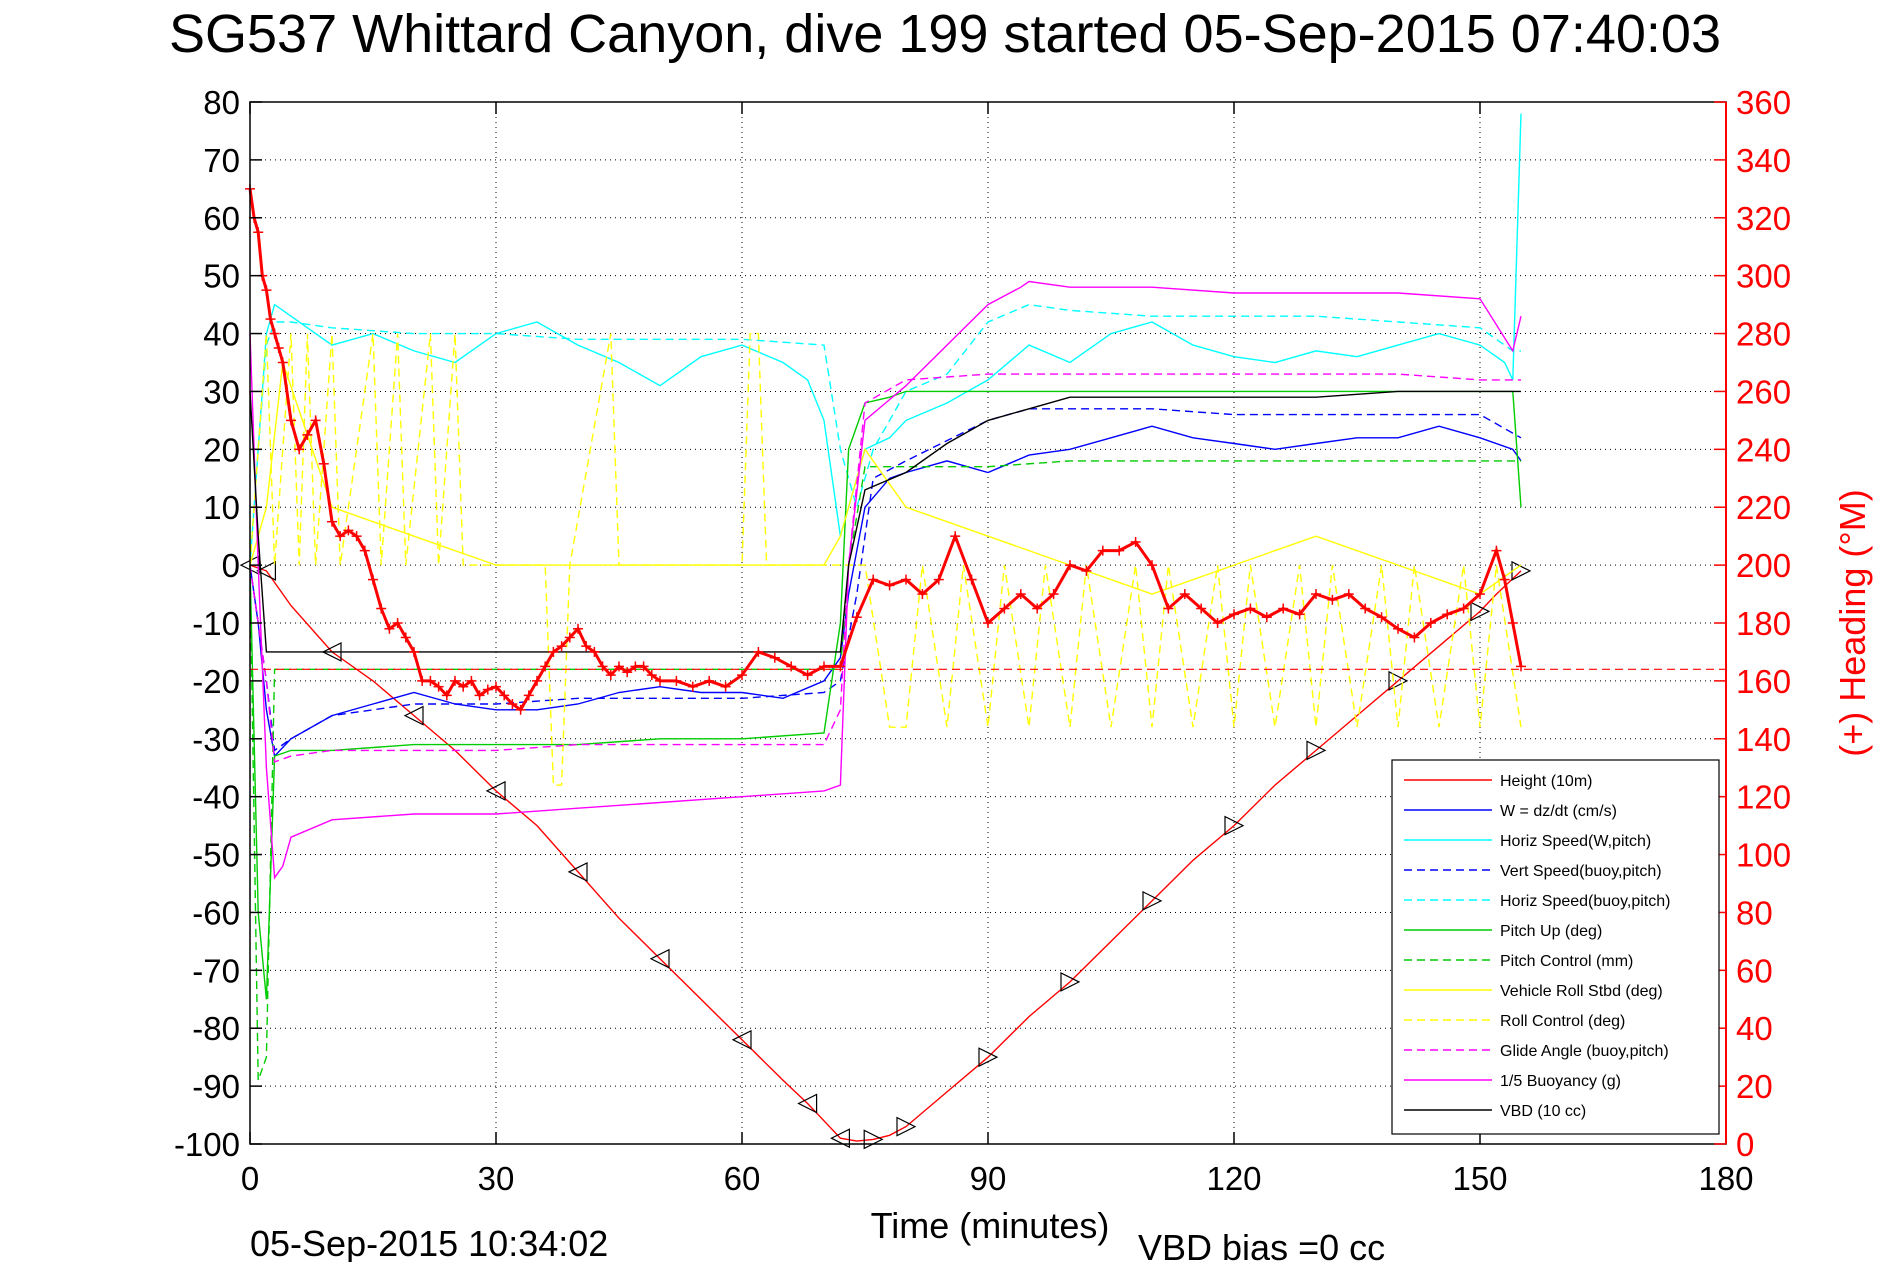 The width and height of the screenshot is (1891, 1262). I want to click on legend-entry: 1/5 Buoyancy (g), so click(1560, 1081).